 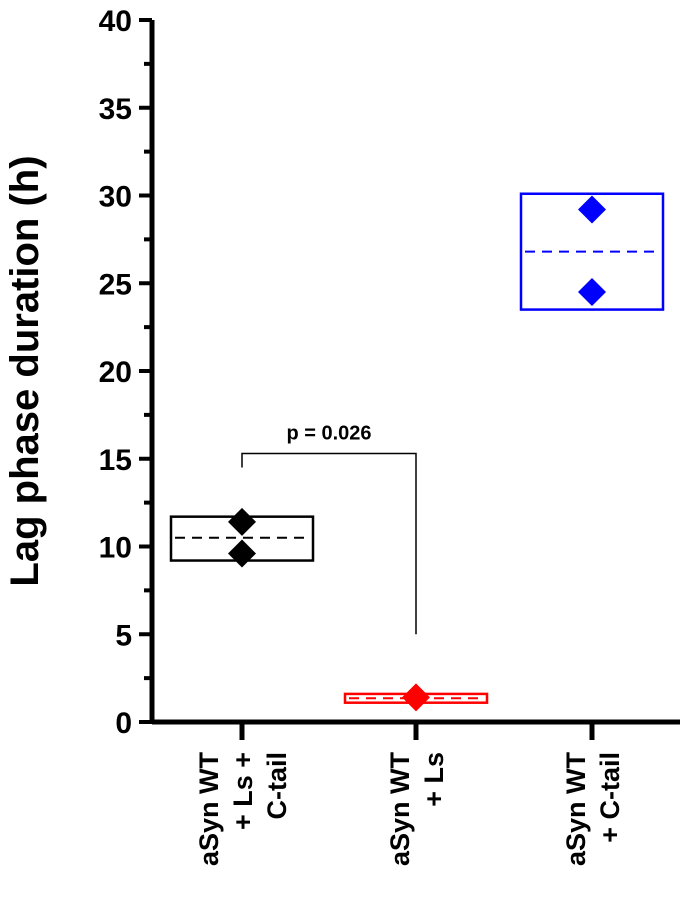 What do you see at coordinates (115, 548) in the screenshot?
I see `y-tick-label: 10` at bounding box center [115, 548].